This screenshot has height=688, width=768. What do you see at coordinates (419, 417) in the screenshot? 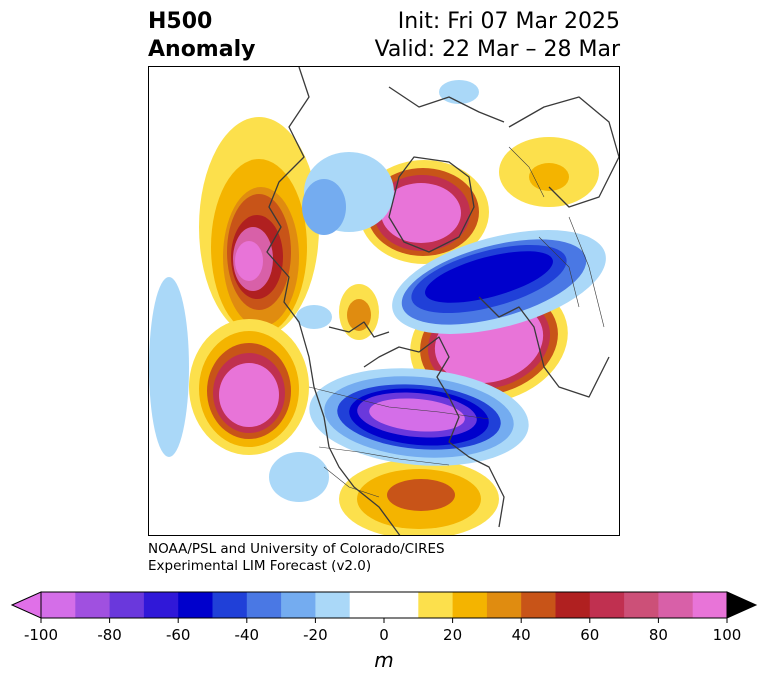
I see `anomaly-negative-central` at bounding box center [419, 417].